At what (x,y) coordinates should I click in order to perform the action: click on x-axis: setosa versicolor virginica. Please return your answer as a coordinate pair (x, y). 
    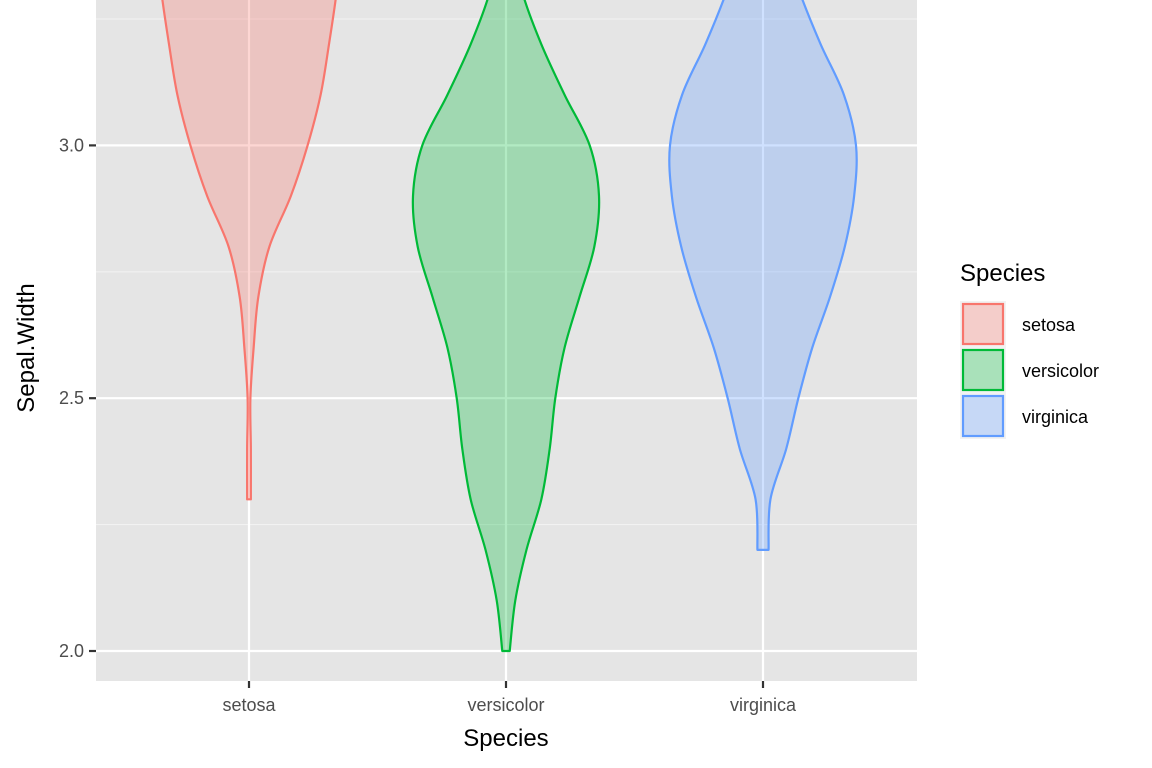
    Looking at the image, I should click on (509, 698).